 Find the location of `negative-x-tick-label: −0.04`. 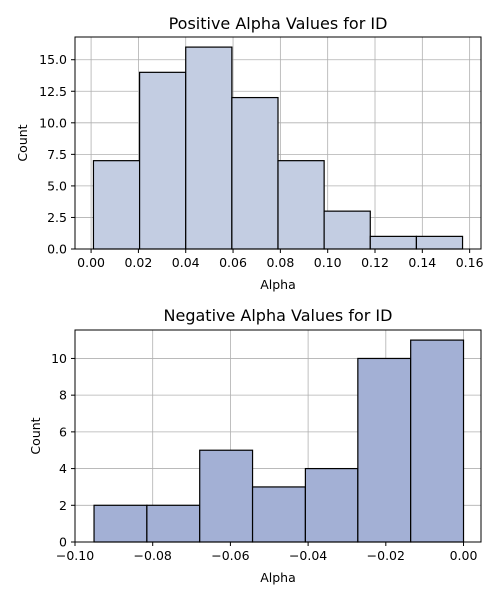

negative-x-tick-label: −0.04 is located at coordinates (308, 555).